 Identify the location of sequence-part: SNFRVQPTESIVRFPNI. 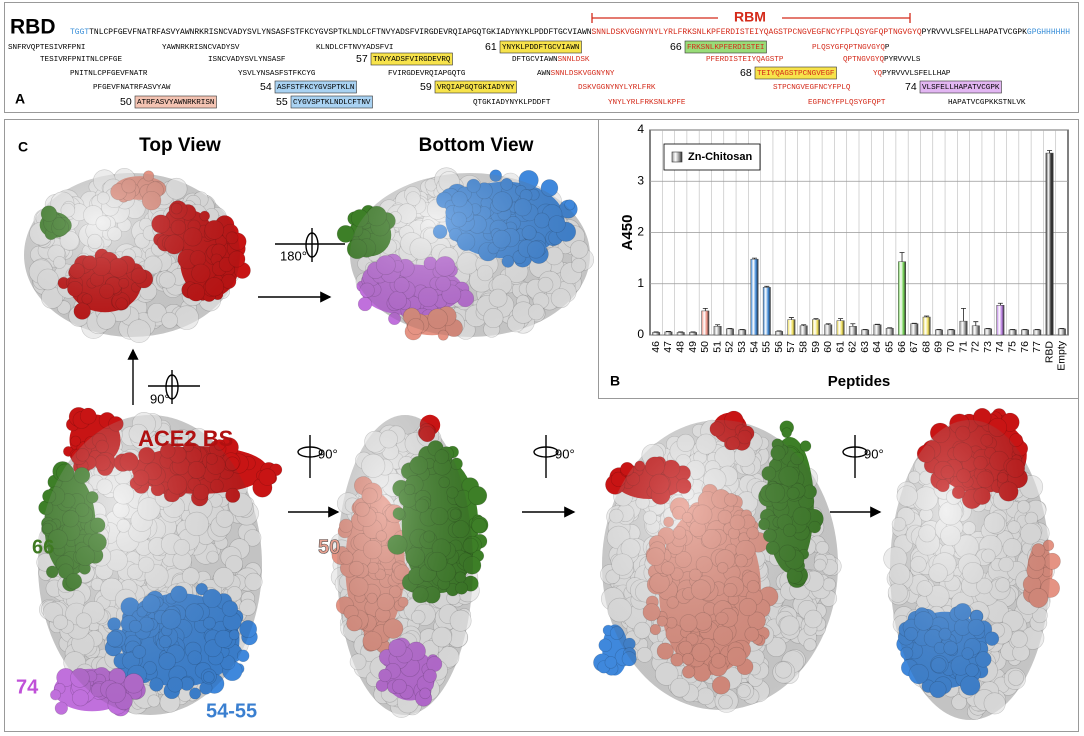
(46, 48).